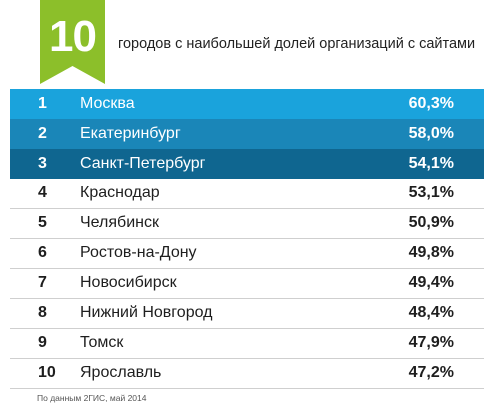 The width and height of the screenshot is (500, 413). I want to click on city-label: Москва, so click(107, 103).